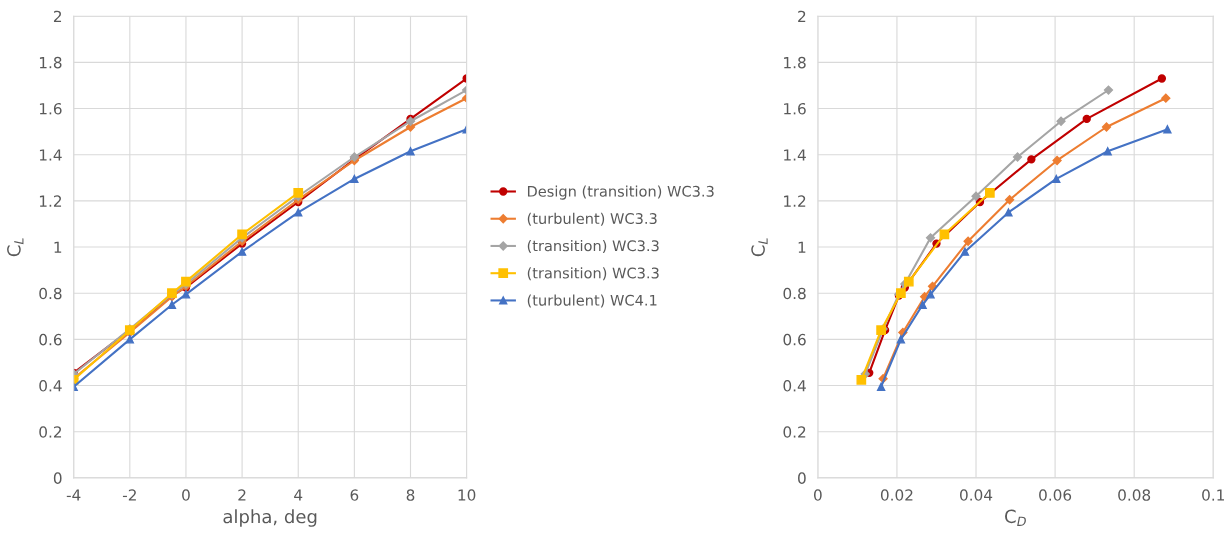 The width and height of the screenshot is (1228, 540). I want to click on x-tick-label: 4, so click(298, 495).